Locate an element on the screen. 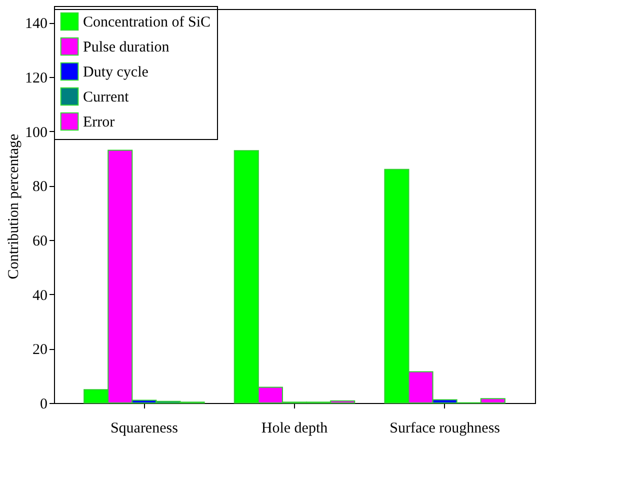 This screenshot has height=496, width=636. y-tick-label: 140 is located at coordinates (36, 24).